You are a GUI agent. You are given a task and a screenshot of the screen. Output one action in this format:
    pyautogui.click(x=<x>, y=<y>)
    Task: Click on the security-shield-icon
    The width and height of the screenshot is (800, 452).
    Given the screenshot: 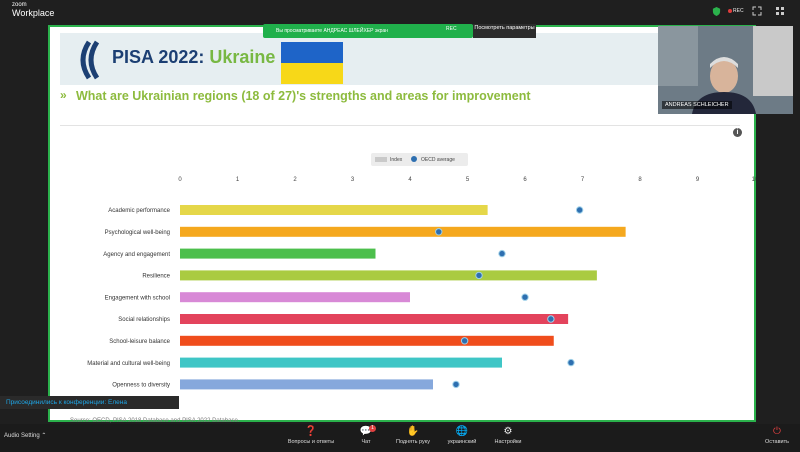 What is the action you would take?
    pyautogui.click(x=716, y=11)
    